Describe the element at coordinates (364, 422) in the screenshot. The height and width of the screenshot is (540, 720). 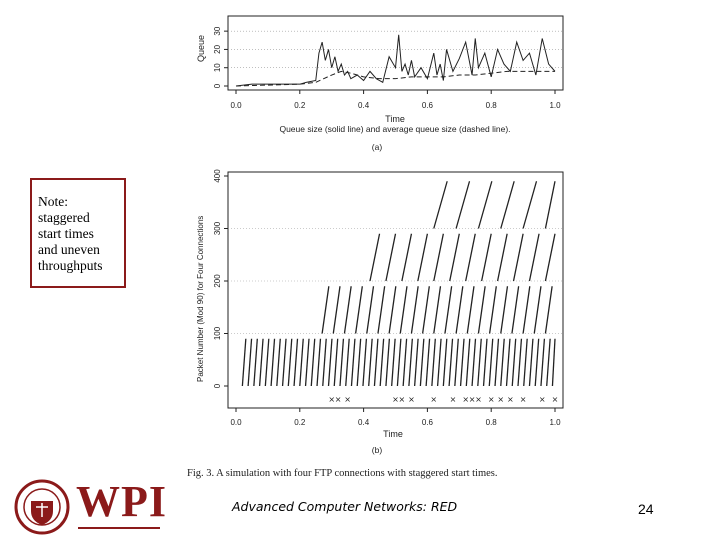
I see `chart-b-xtick-label: 0.4` at that location.